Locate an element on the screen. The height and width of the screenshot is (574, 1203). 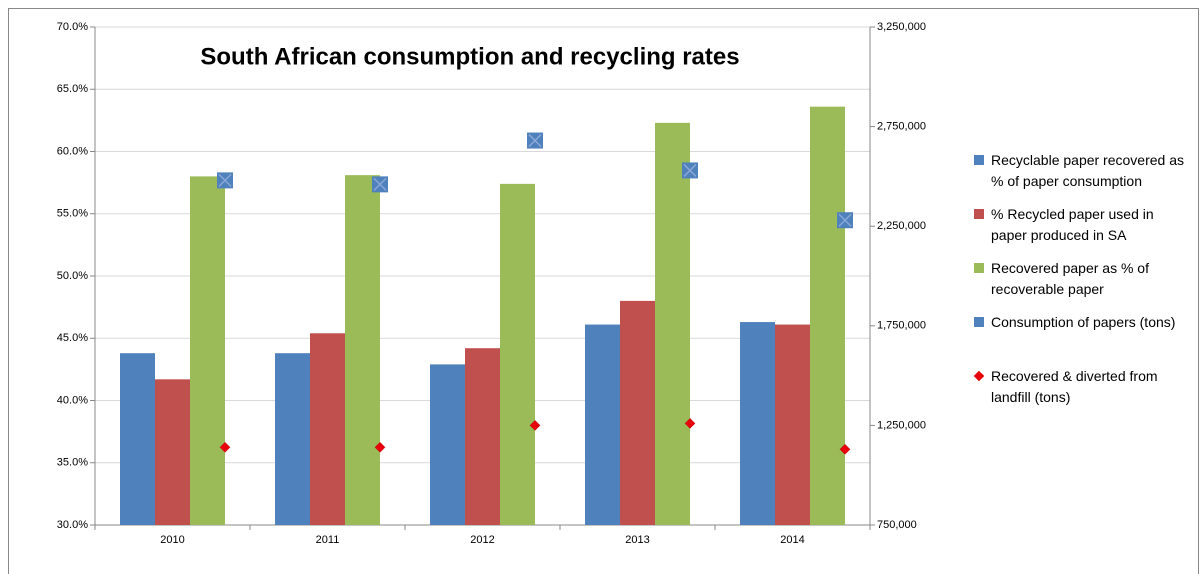
y-tick-label: 65.0% is located at coordinates (72, 89).